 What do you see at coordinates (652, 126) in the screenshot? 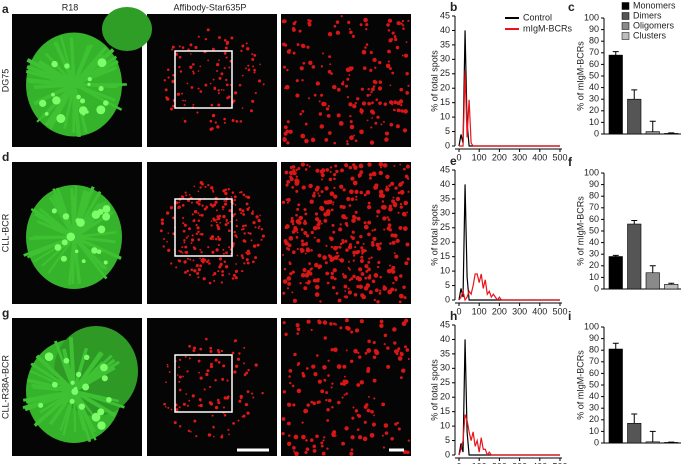
I see `error-bar` at bounding box center [652, 126].